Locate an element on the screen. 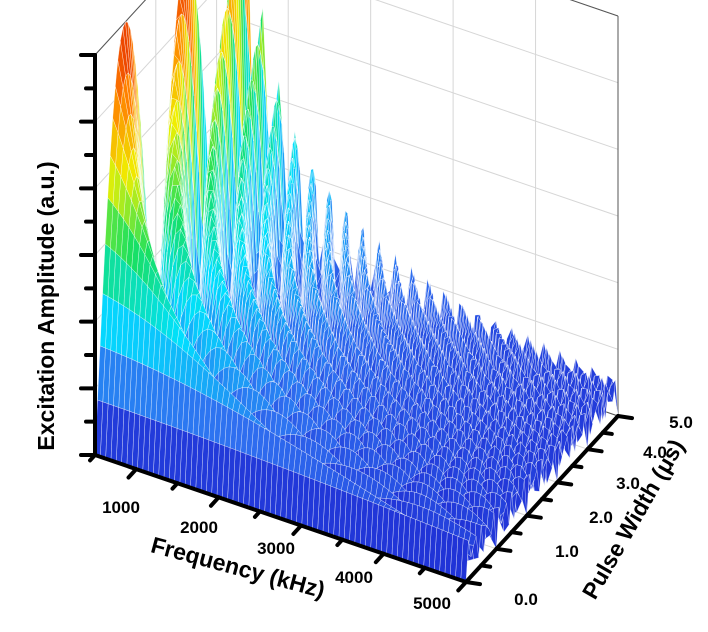 The width and height of the screenshot is (708, 632). x-tick-label: 2000 is located at coordinates (199, 527).